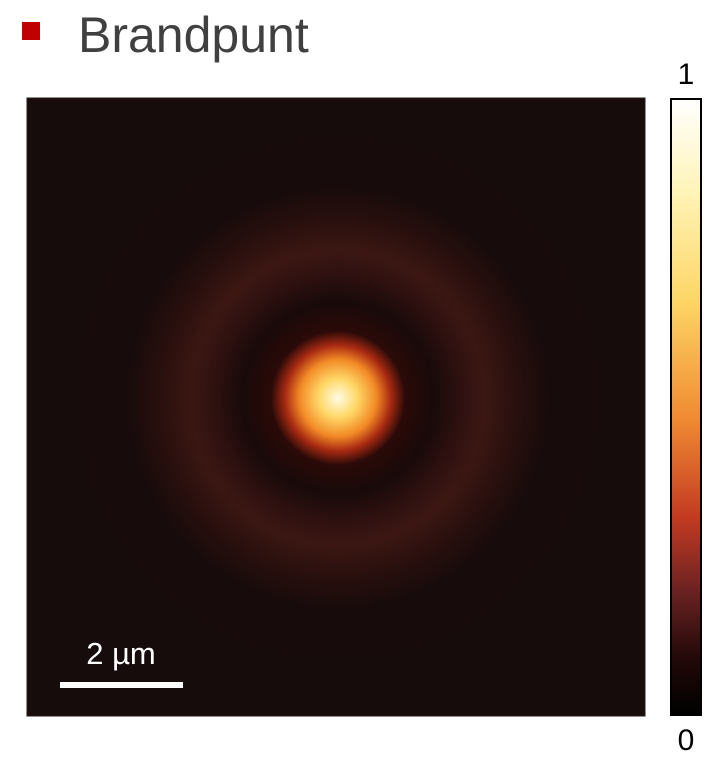 The width and height of the screenshot is (718, 757). What do you see at coordinates (31, 31) in the screenshot?
I see `bullet` at bounding box center [31, 31].